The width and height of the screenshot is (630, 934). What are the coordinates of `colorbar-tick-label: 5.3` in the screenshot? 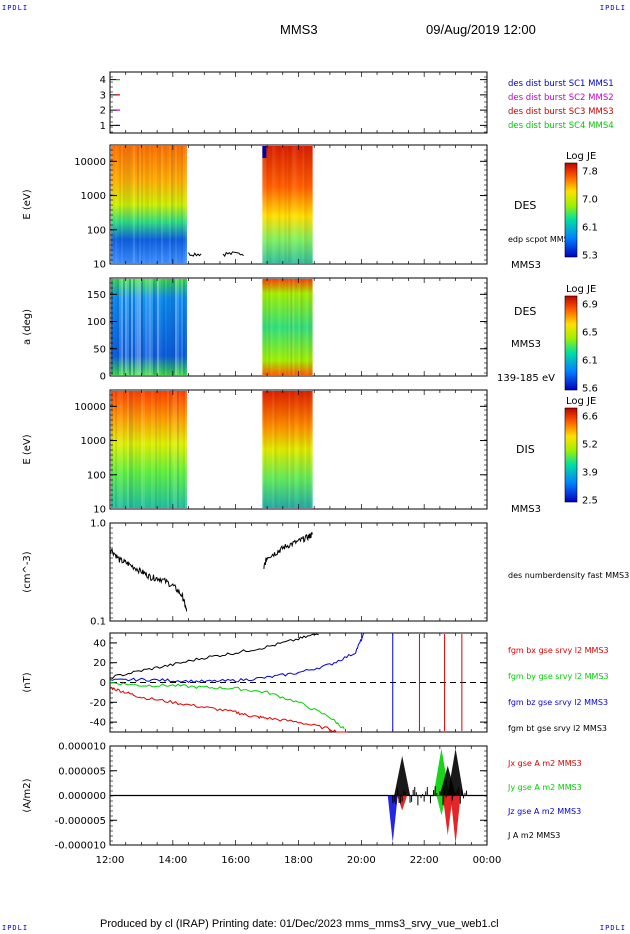 It's located at (590, 256).